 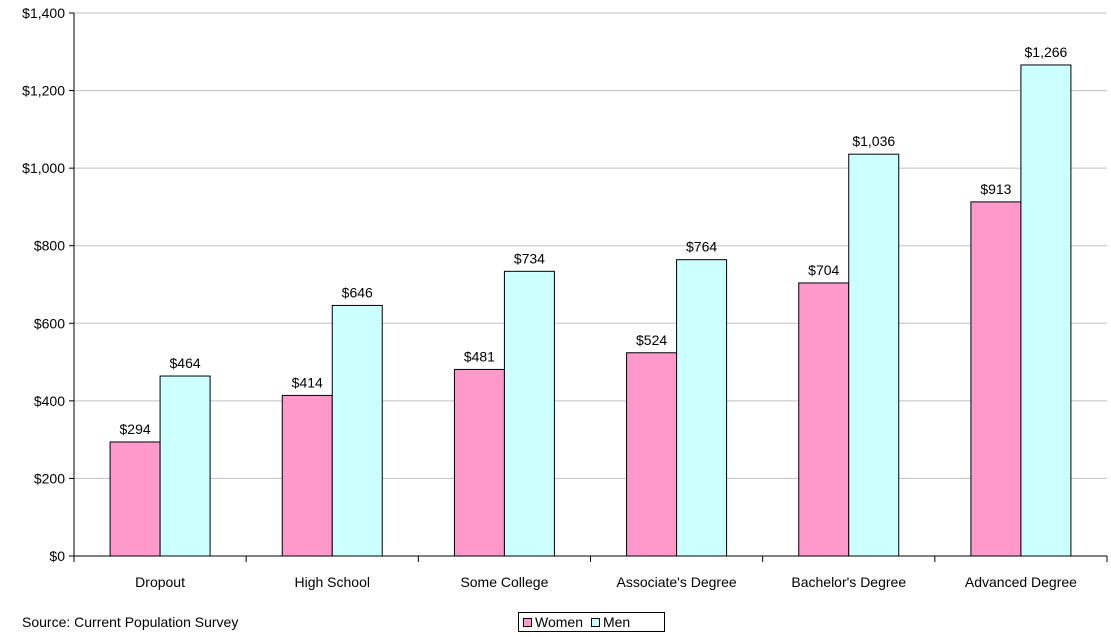 What do you see at coordinates (43, 168) in the screenshot?
I see `y-tick-label: $1,000` at bounding box center [43, 168].